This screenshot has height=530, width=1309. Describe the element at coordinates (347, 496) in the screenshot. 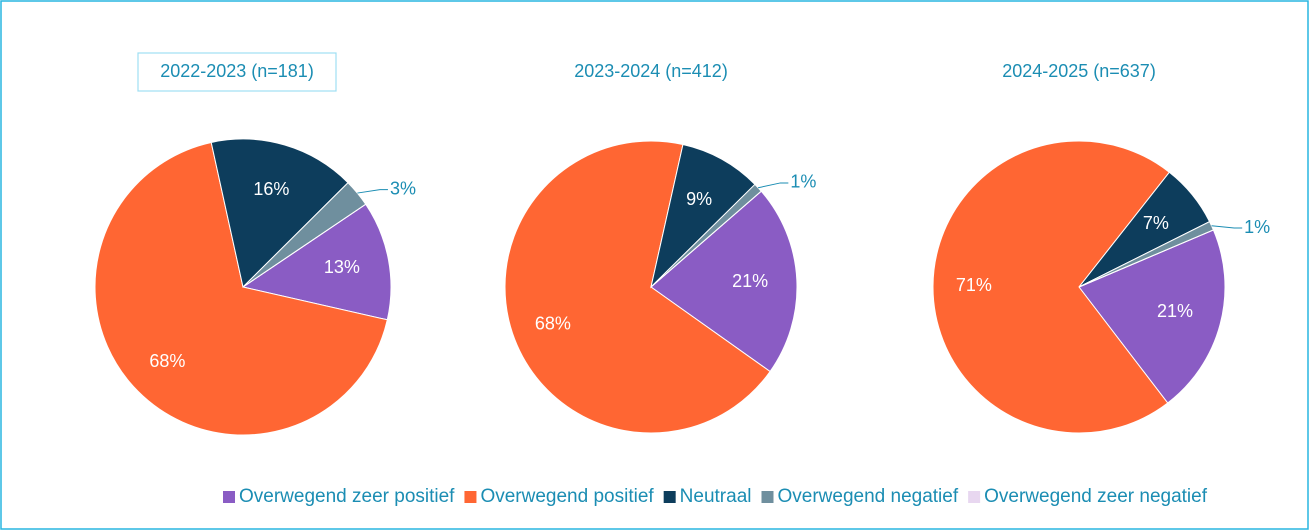

I see `legend-label: Overwegend zeer positief` at that location.